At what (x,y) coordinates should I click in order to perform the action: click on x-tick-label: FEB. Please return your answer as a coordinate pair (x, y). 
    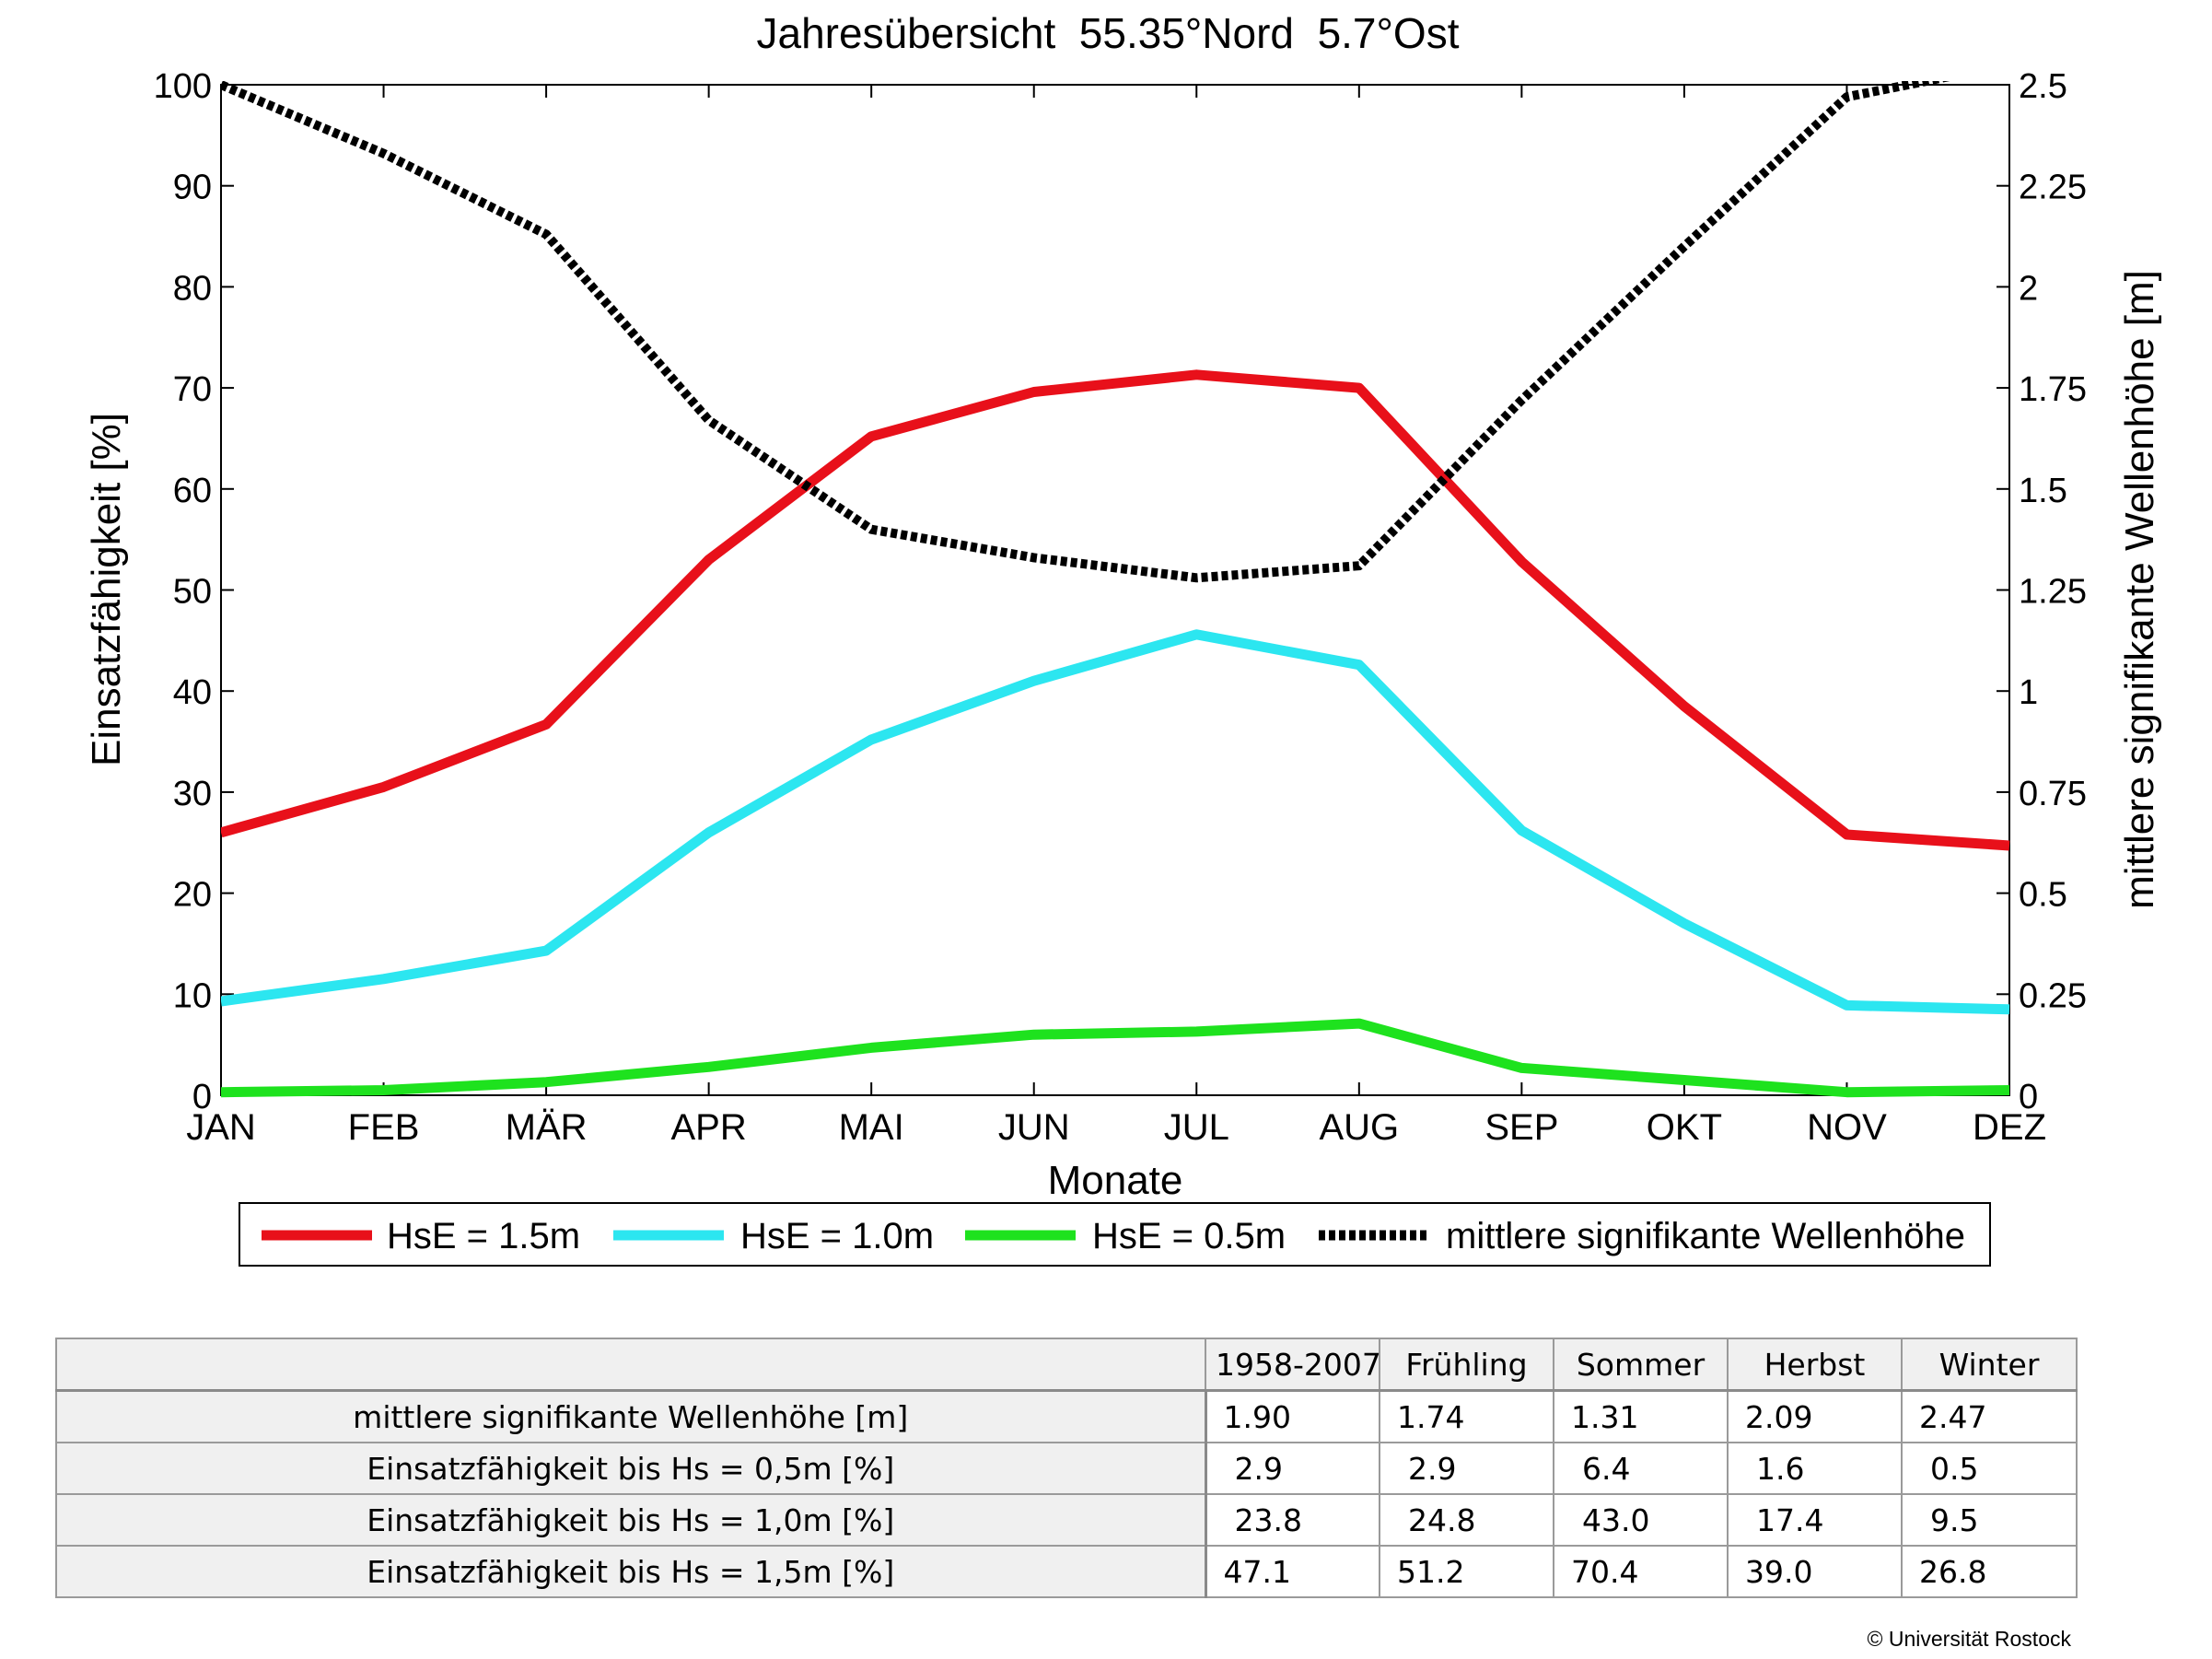
    Looking at the image, I should click on (384, 1127).